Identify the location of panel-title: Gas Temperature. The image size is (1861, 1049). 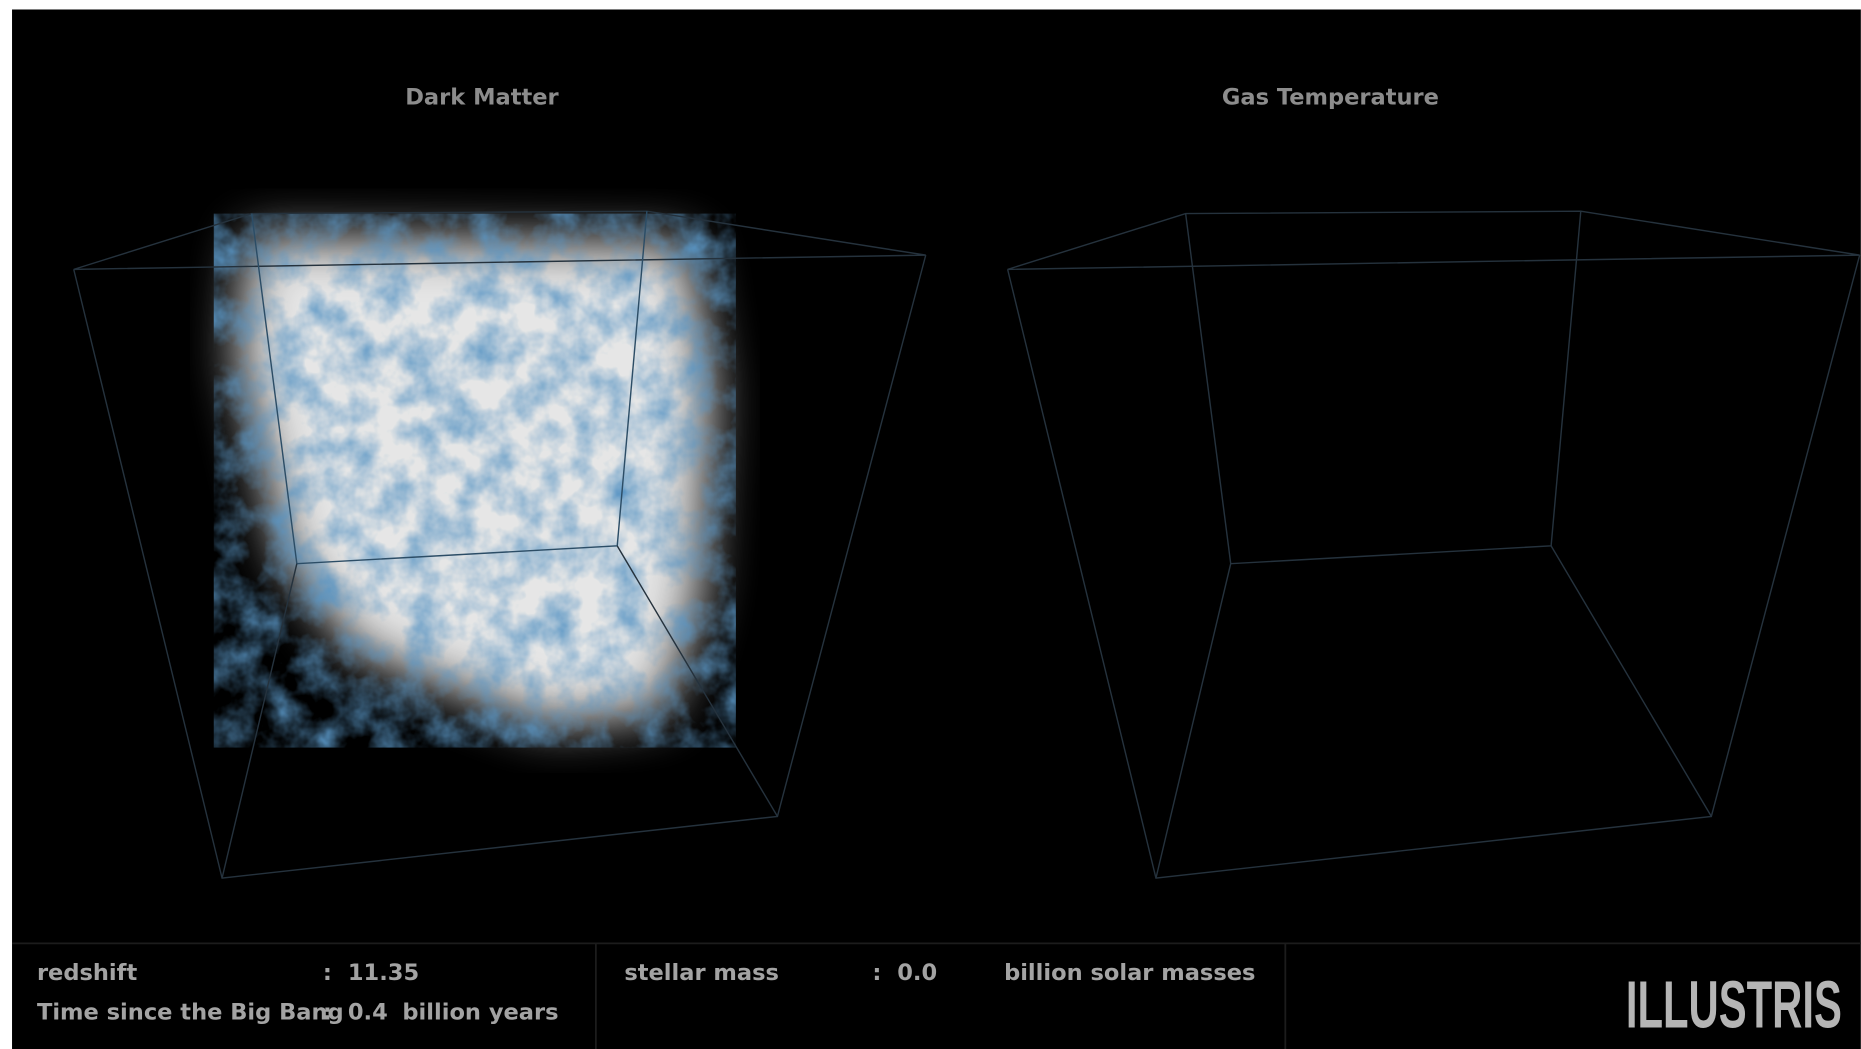
(1330, 97).